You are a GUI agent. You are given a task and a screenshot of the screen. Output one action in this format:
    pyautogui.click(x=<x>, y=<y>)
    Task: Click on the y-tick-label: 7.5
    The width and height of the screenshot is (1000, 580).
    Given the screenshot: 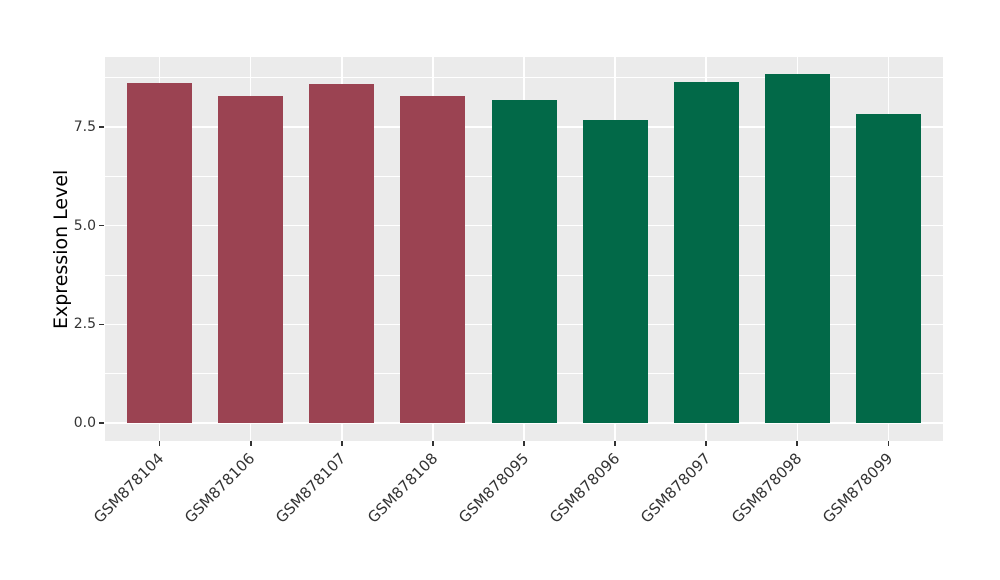 What is the action you would take?
    pyautogui.click(x=84, y=126)
    